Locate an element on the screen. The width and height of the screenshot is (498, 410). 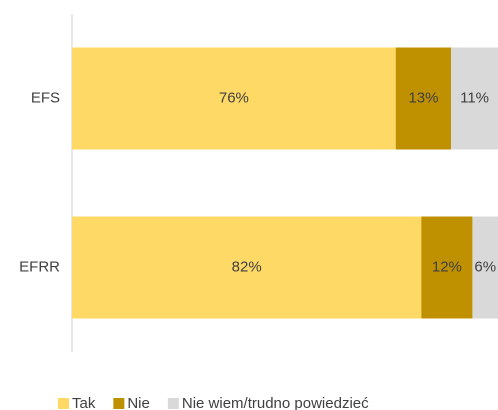
data-label: 76% is located at coordinates (234, 97).